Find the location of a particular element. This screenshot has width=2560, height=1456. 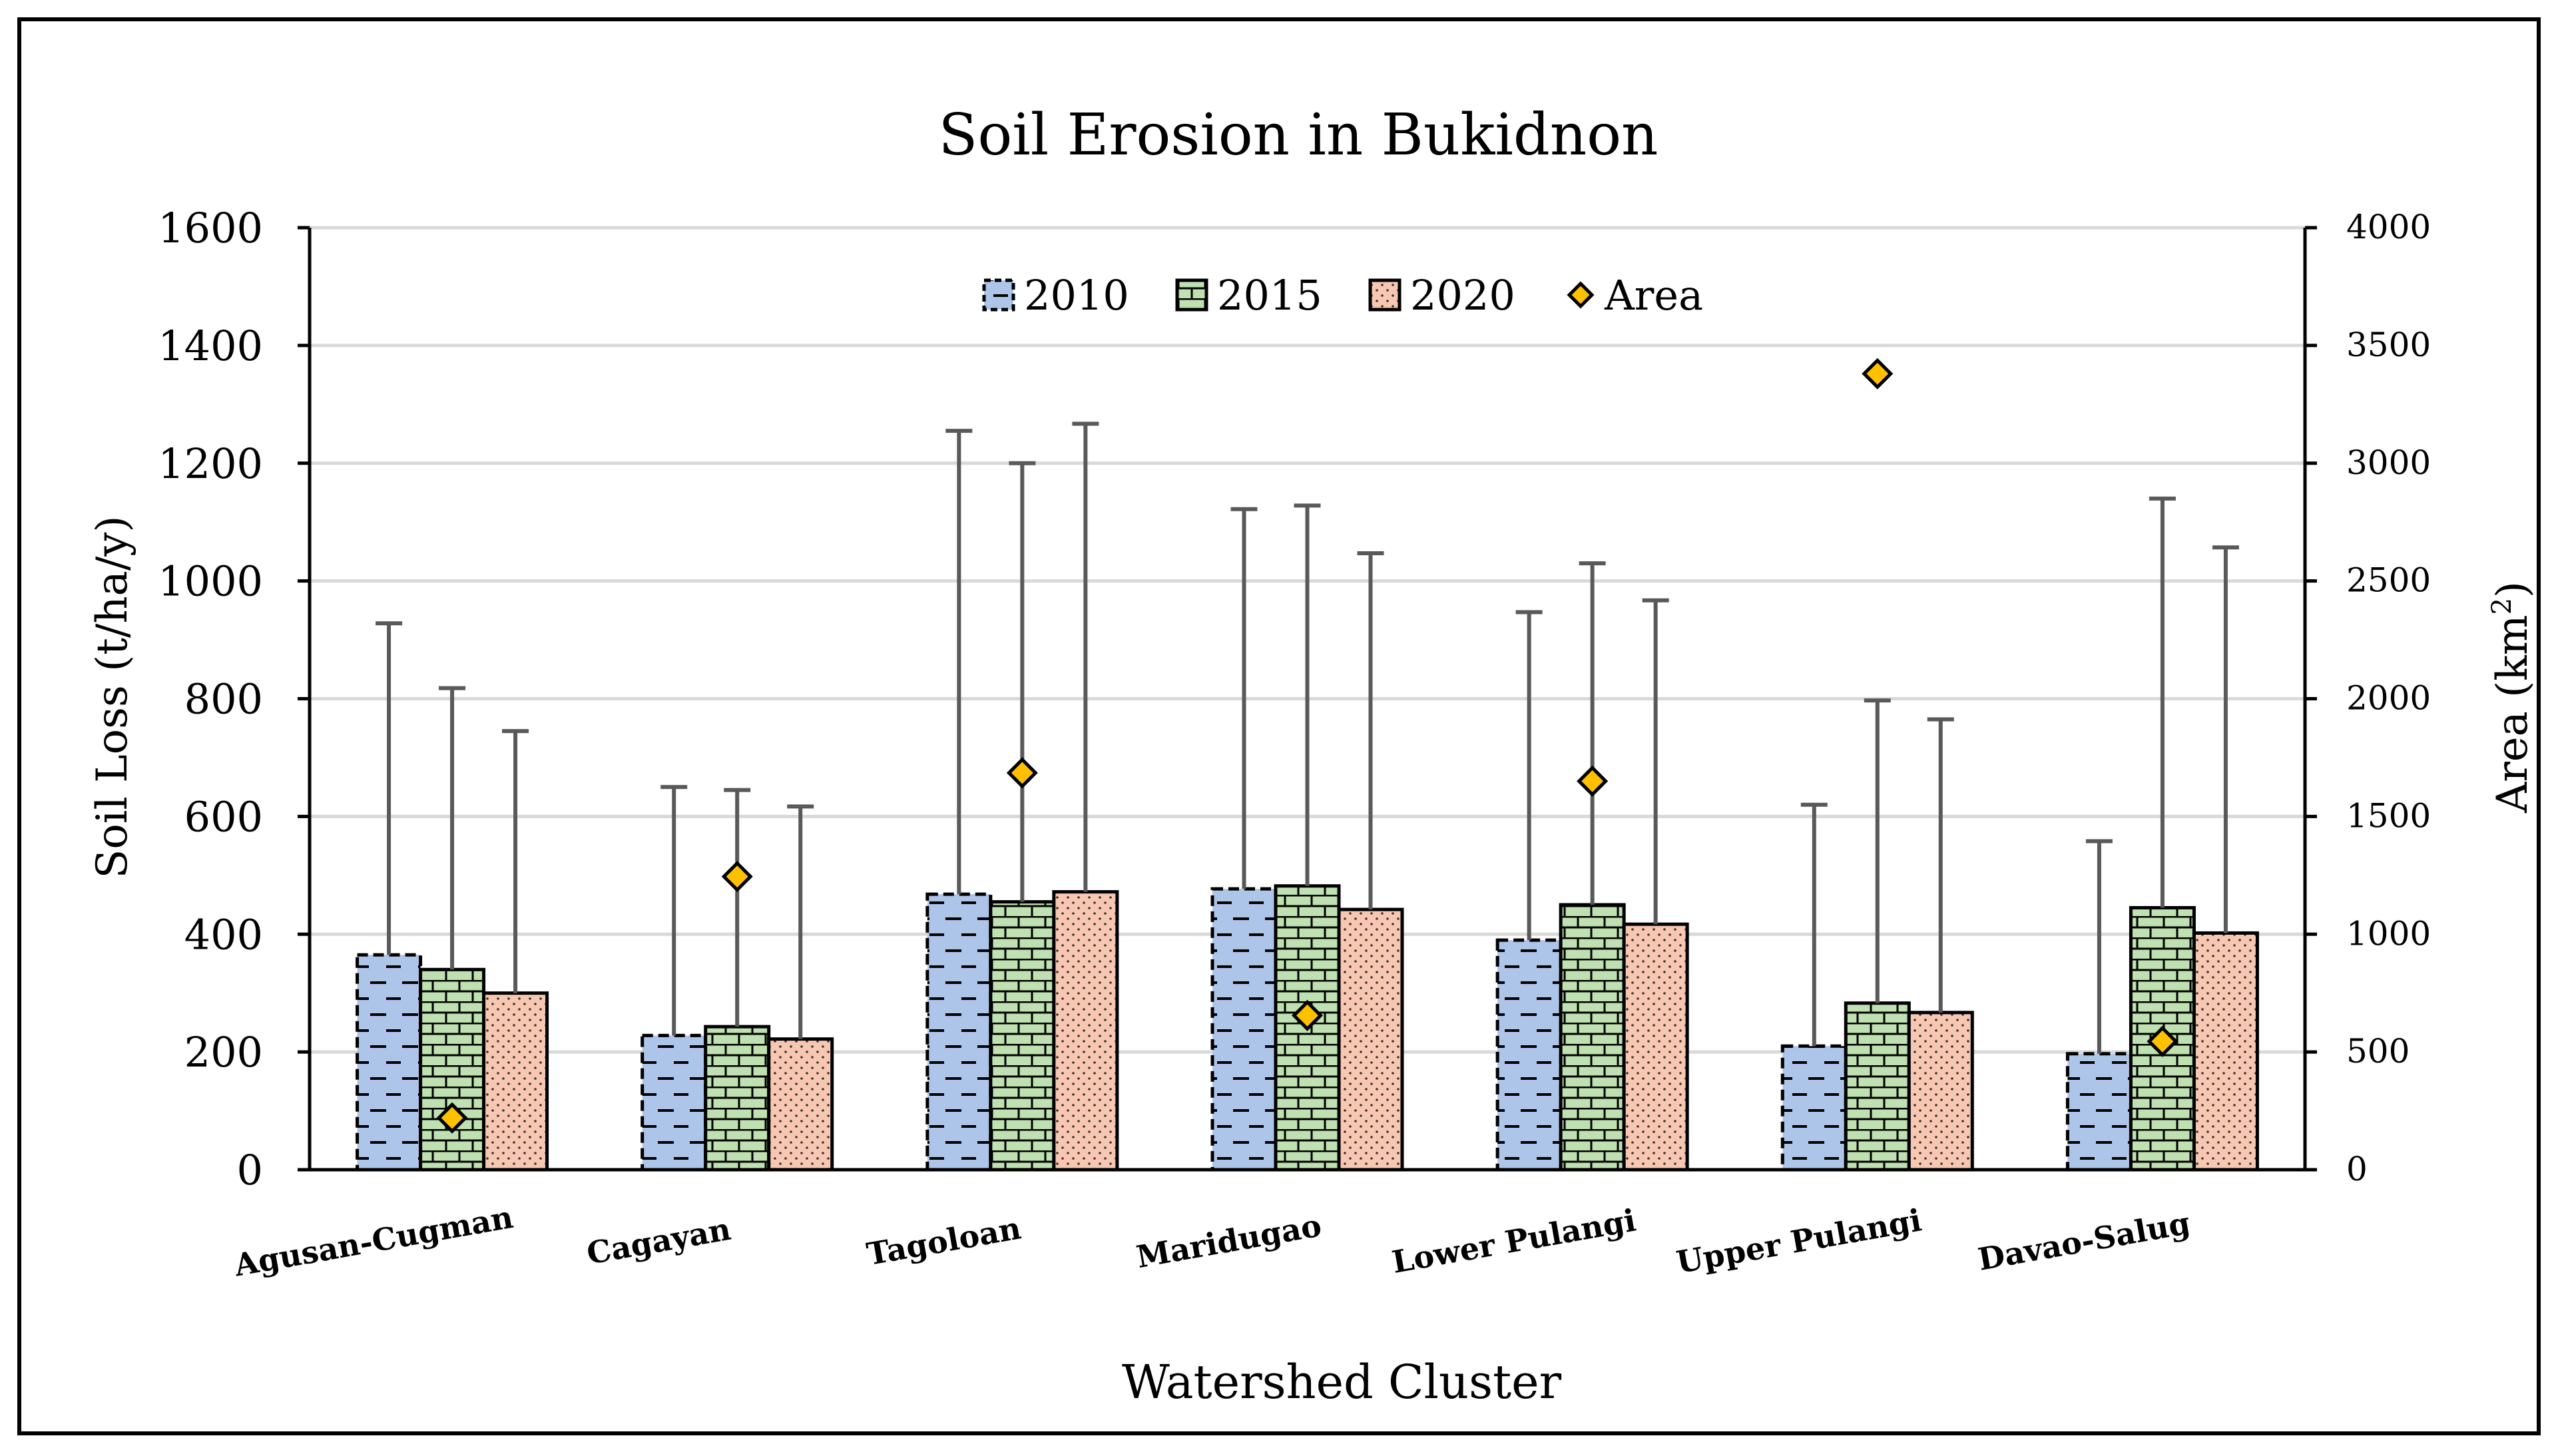

y2-axis-label: Area (km2) is located at coordinates (2512, 697).